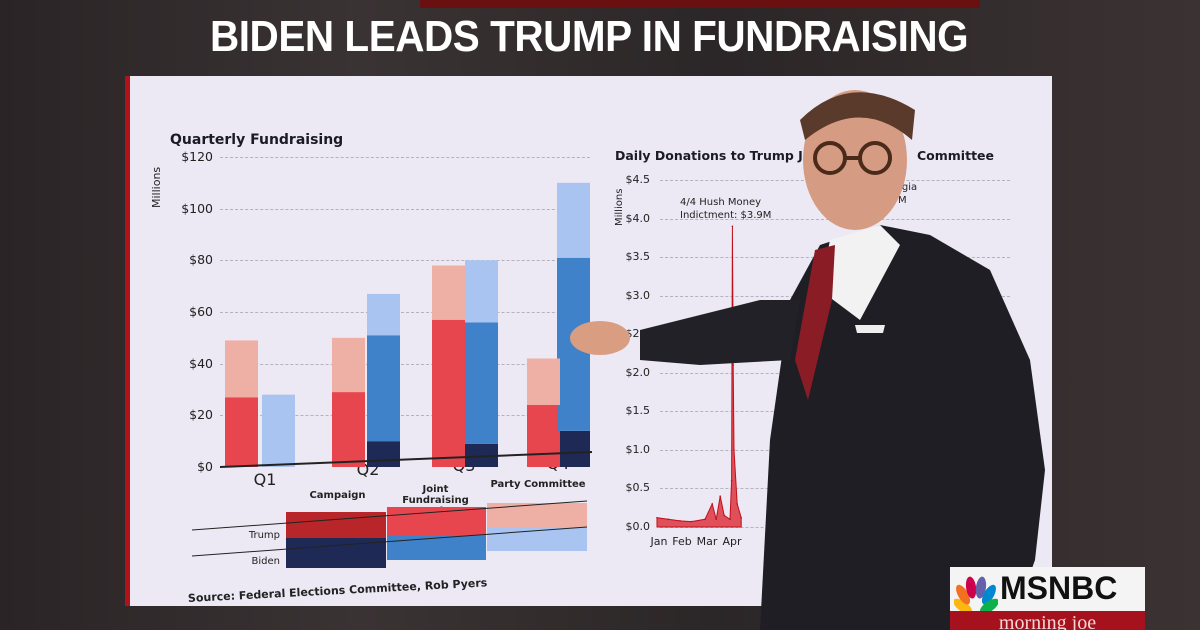 This screenshot has height=630, width=1200. Describe the element at coordinates (852, 158) in the screenshot. I see `glasses-icon` at that location.